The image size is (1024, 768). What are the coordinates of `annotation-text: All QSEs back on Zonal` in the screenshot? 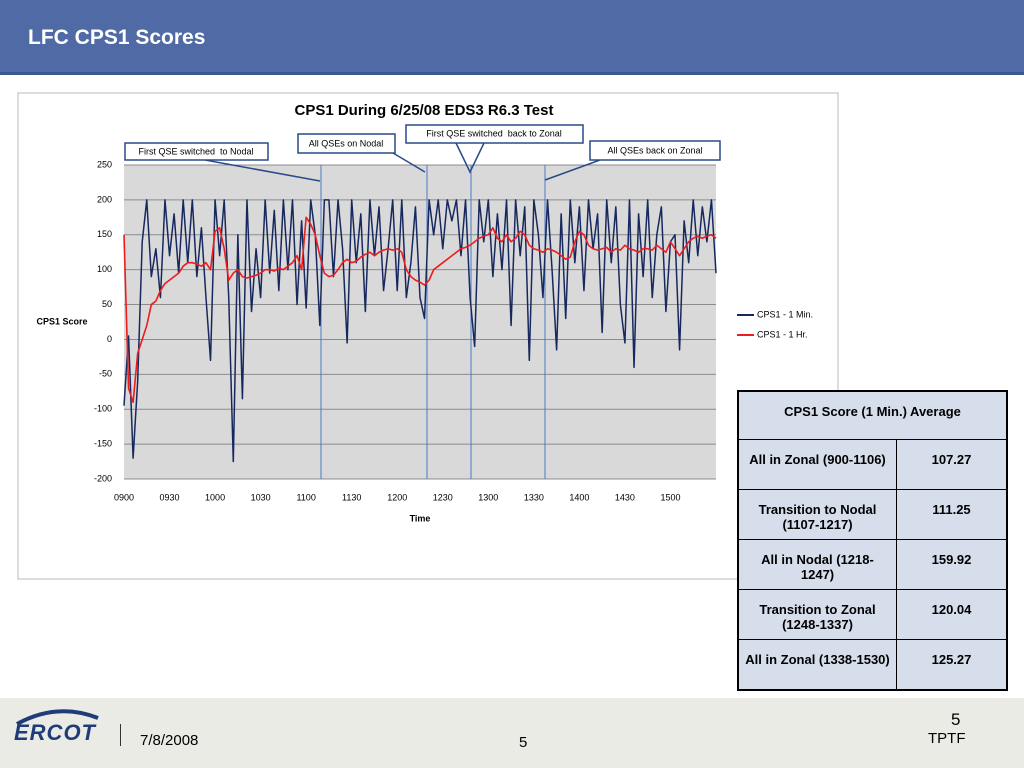 It's located at (654, 150).